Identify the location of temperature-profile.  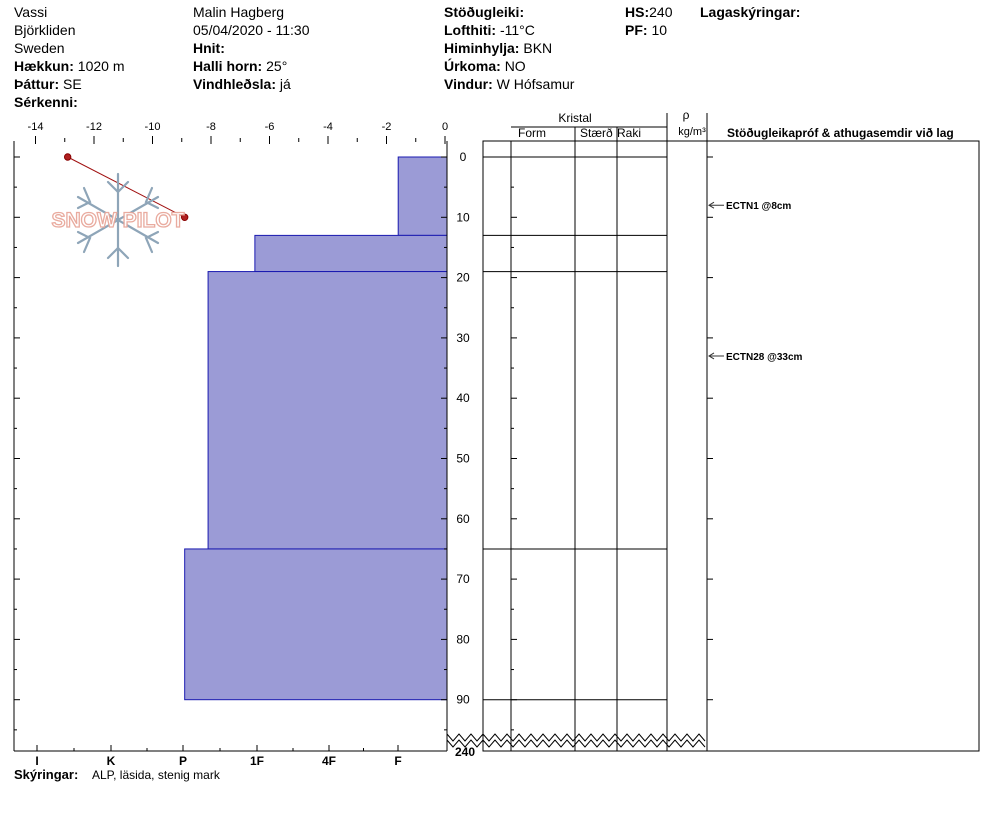
(126, 187).